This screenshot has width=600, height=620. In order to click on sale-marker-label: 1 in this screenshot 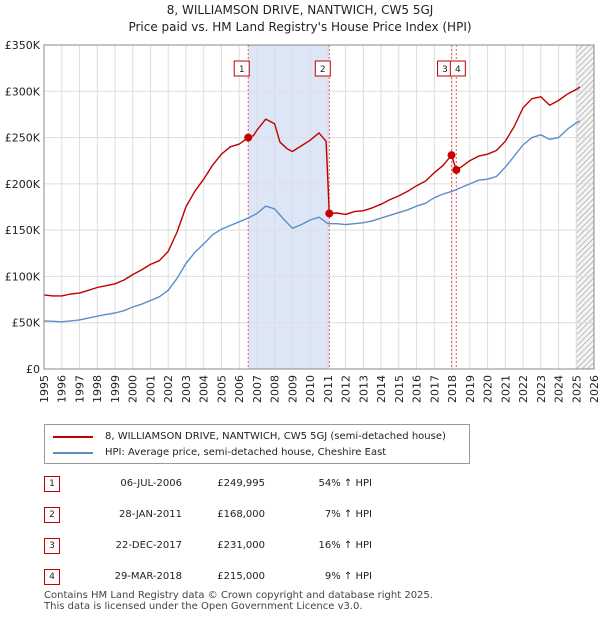, I will do `click(52, 484)`.